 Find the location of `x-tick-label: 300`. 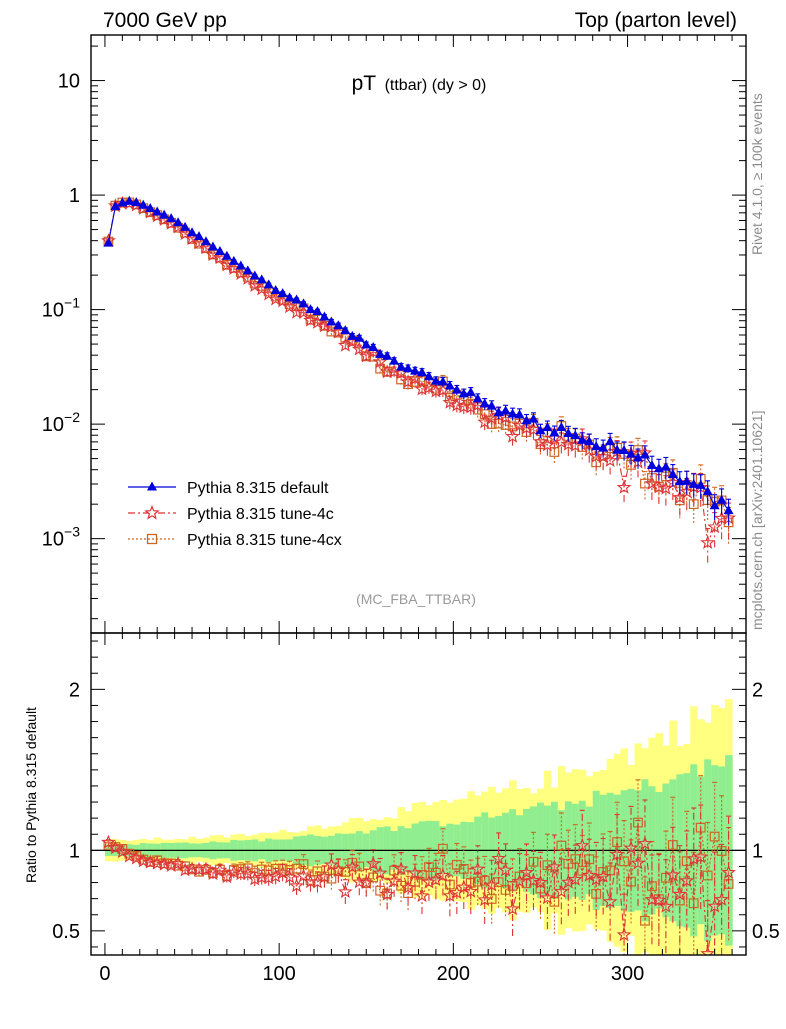

x-tick-label: 300 is located at coordinates (627, 974).